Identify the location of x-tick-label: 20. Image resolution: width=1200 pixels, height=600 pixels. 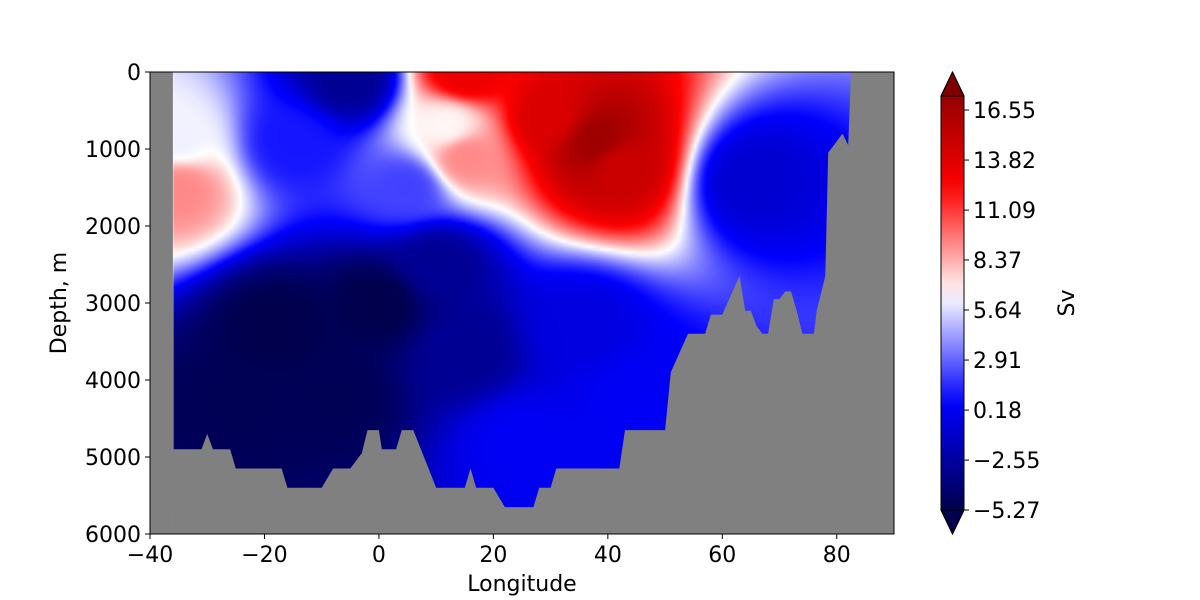
(493, 555).